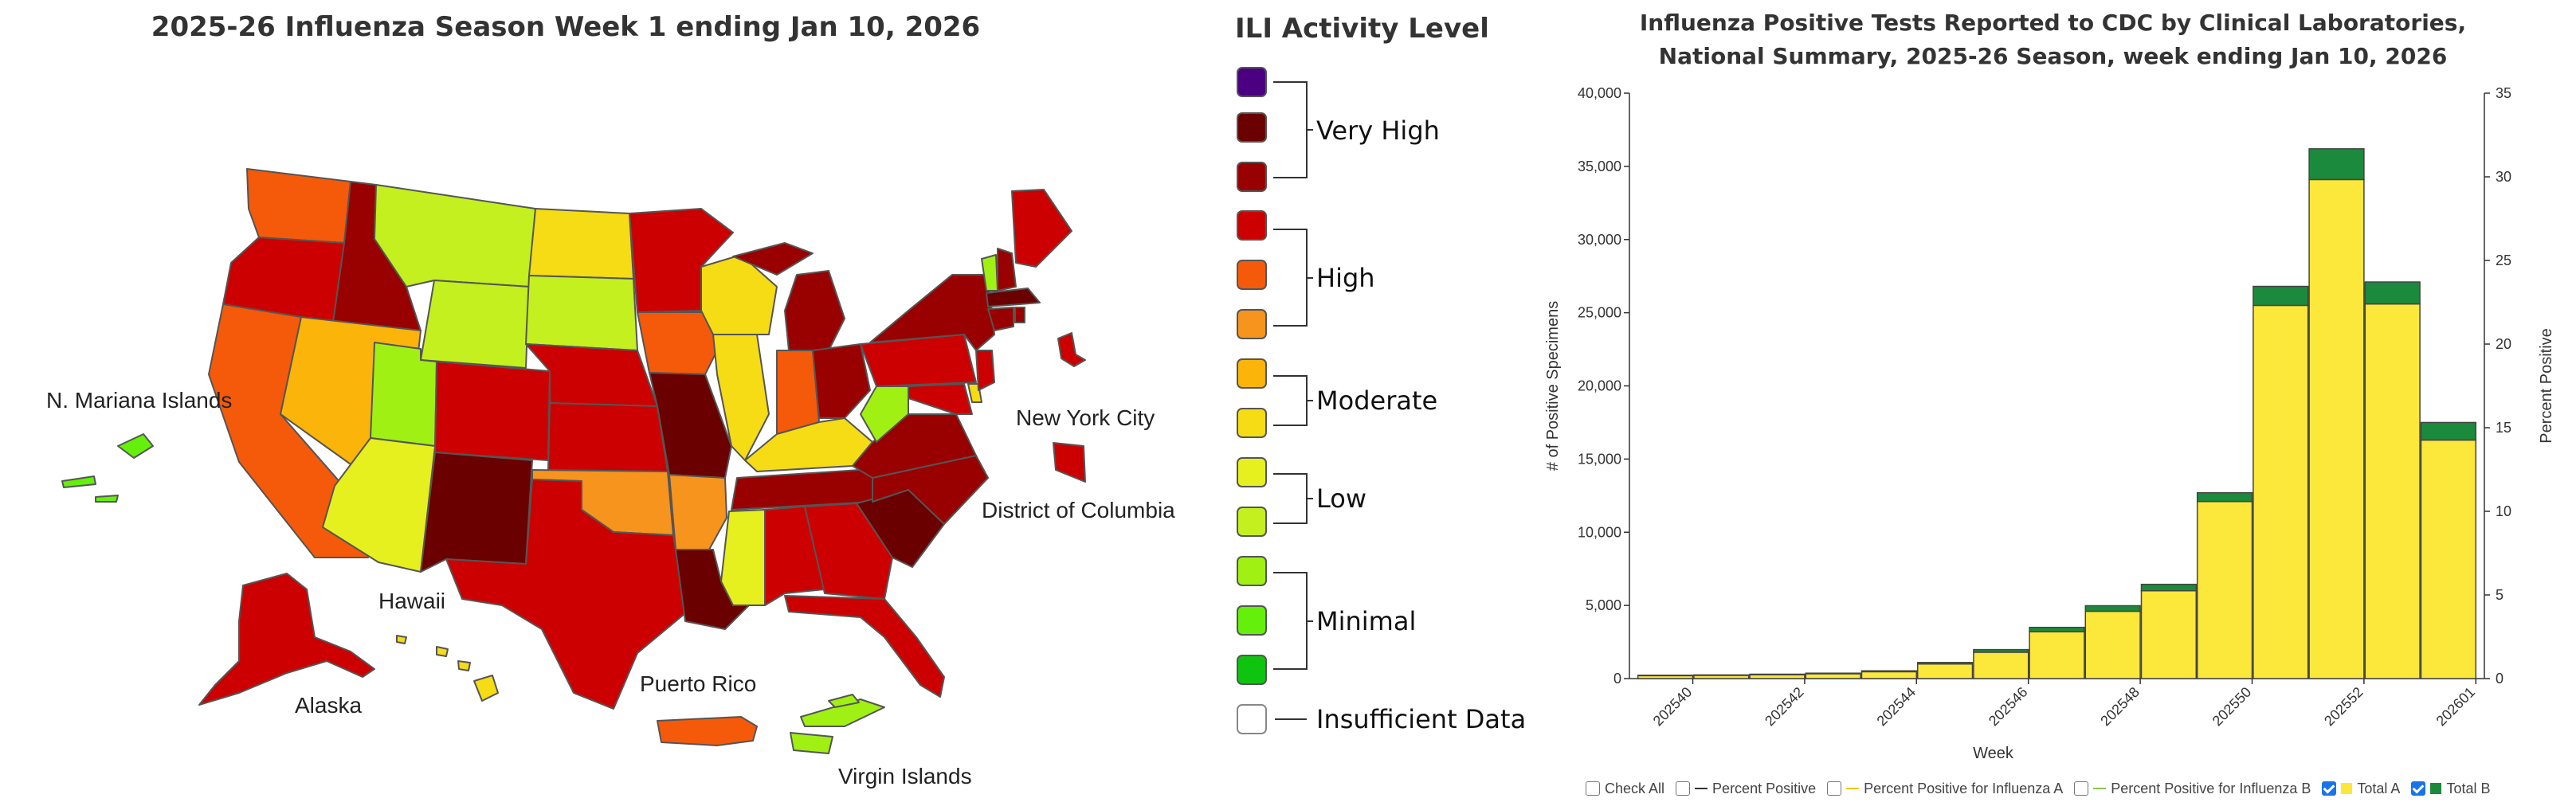 The width and height of the screenshot is (2576, 810). I want to click on total-b-swatch, so click(2436, 788).